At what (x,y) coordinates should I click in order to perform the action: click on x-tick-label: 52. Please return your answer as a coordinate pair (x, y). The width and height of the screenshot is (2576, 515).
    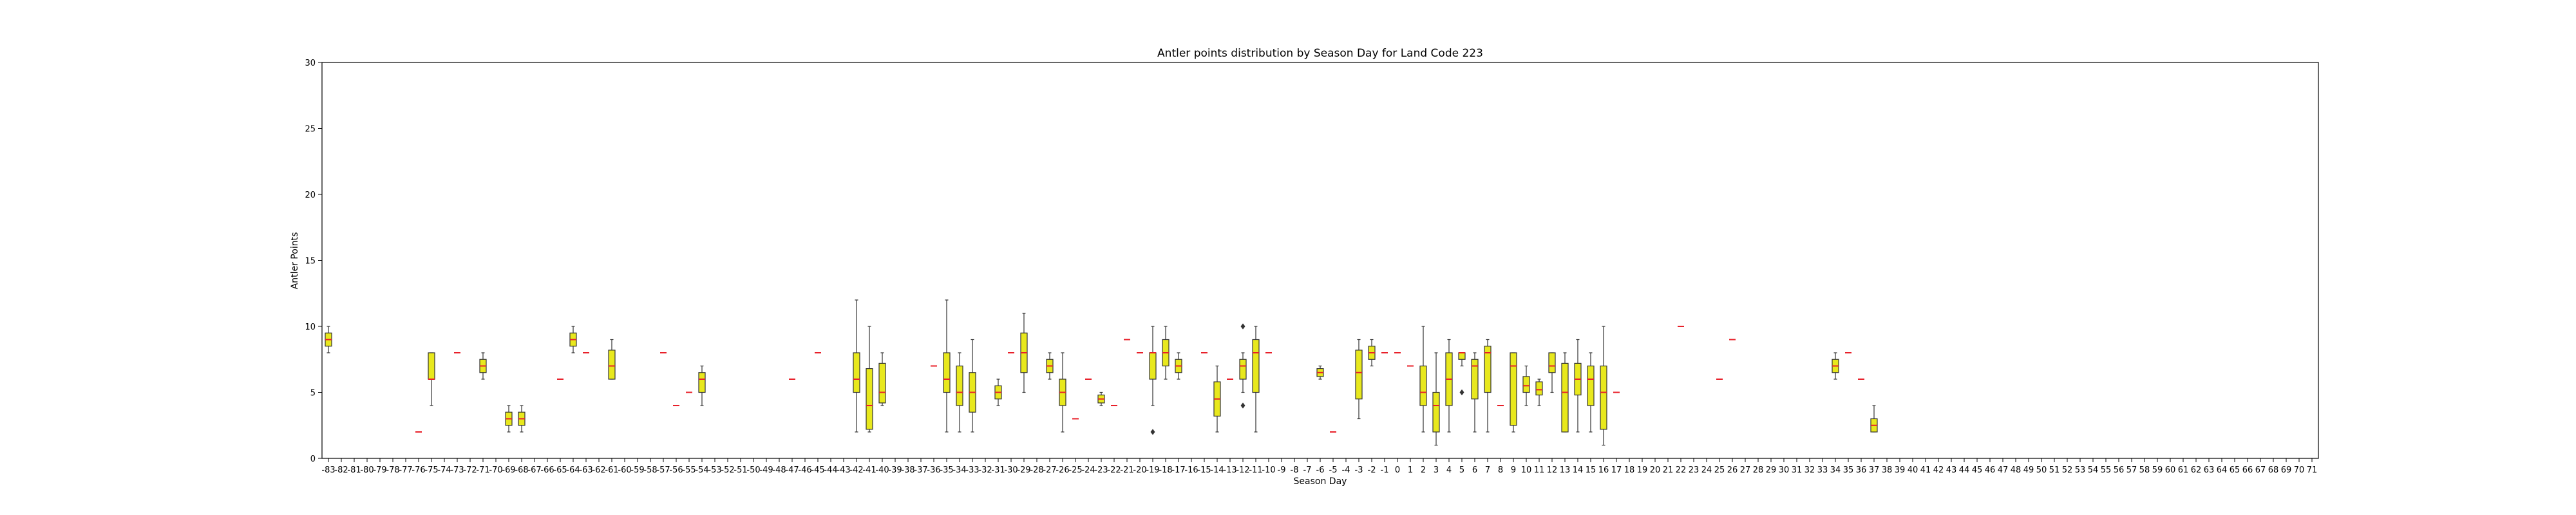
    Looking at the image, I should click on (2068, 470).